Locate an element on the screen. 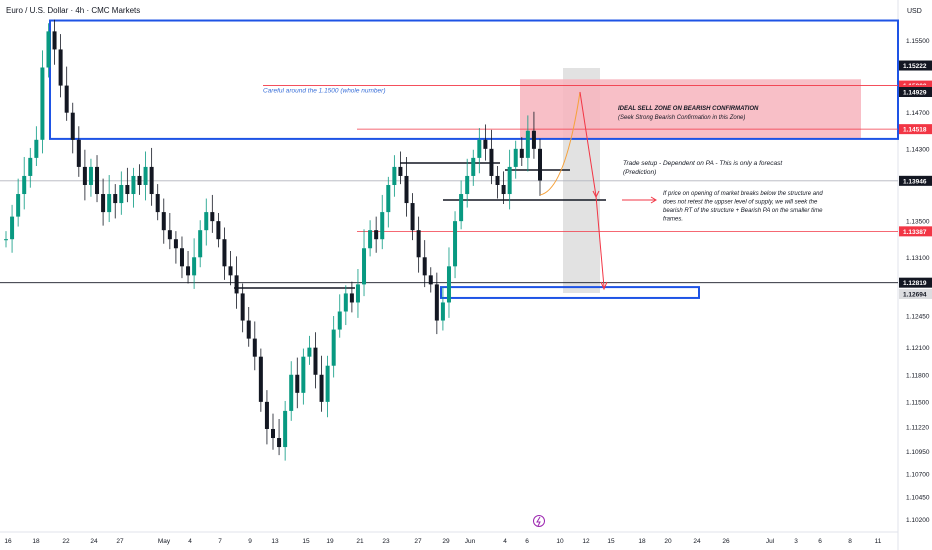 This screenshot has width=932, height=550. y-tick-label: 1.10950 is located at coordinates (918, 452).